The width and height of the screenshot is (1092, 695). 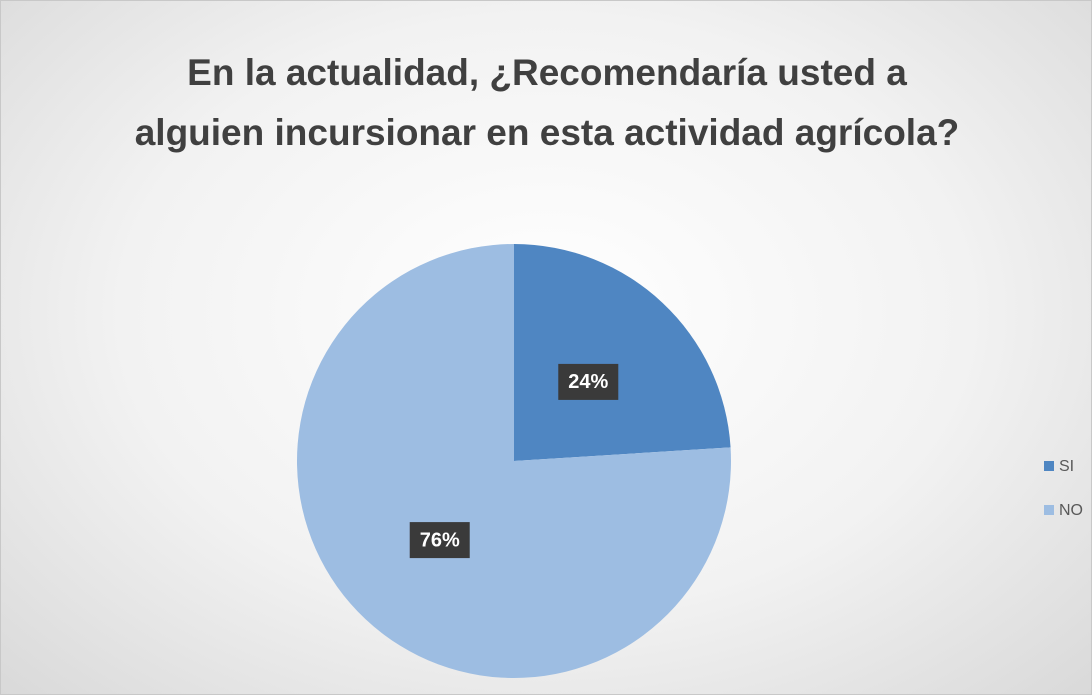 I want to click on pie-slice, so click(x=622, y=352).